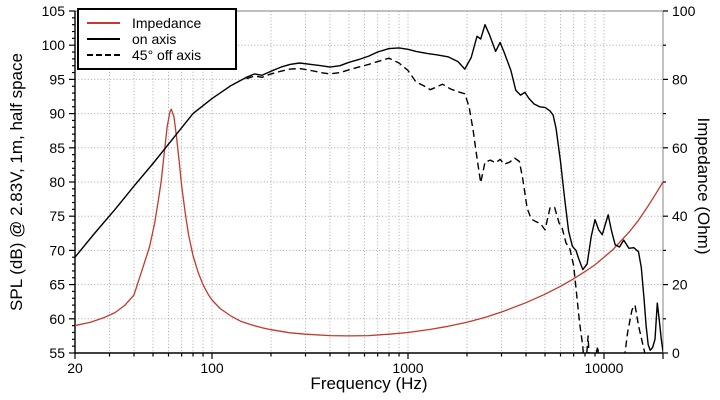 Image resolution: width=720 pixels, height=400 pixels. Describe the element at coordinates (676, 353) in the screenshot. I see `y-right-tick-label: 0` at that location.